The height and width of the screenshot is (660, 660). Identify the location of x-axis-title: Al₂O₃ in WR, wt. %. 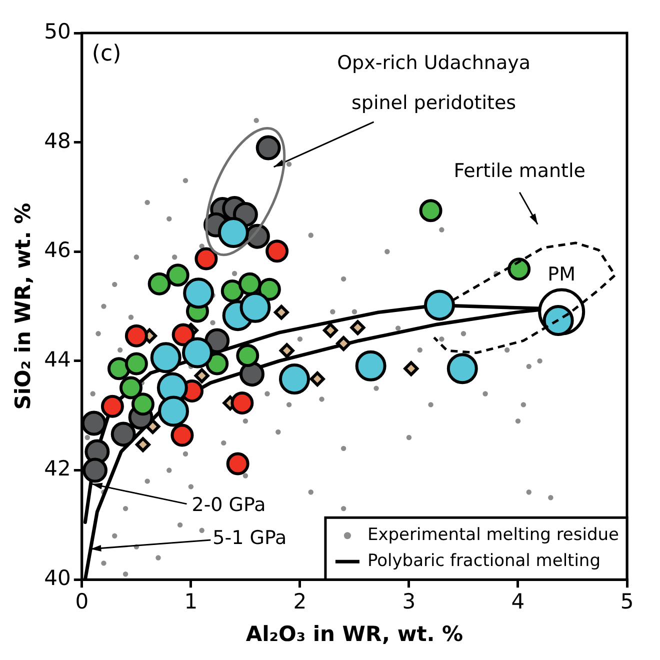
(355, 634).